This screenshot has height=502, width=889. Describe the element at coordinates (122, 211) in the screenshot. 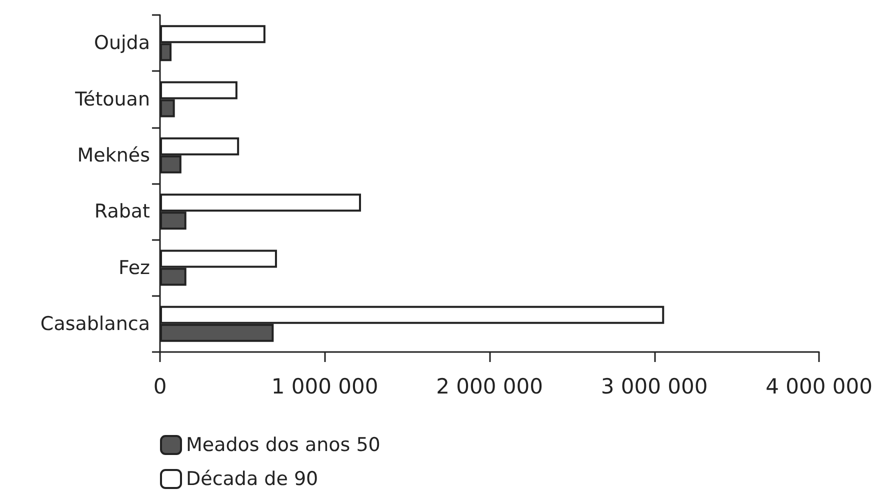

I see `y-tick-label: Rabat` at that location.